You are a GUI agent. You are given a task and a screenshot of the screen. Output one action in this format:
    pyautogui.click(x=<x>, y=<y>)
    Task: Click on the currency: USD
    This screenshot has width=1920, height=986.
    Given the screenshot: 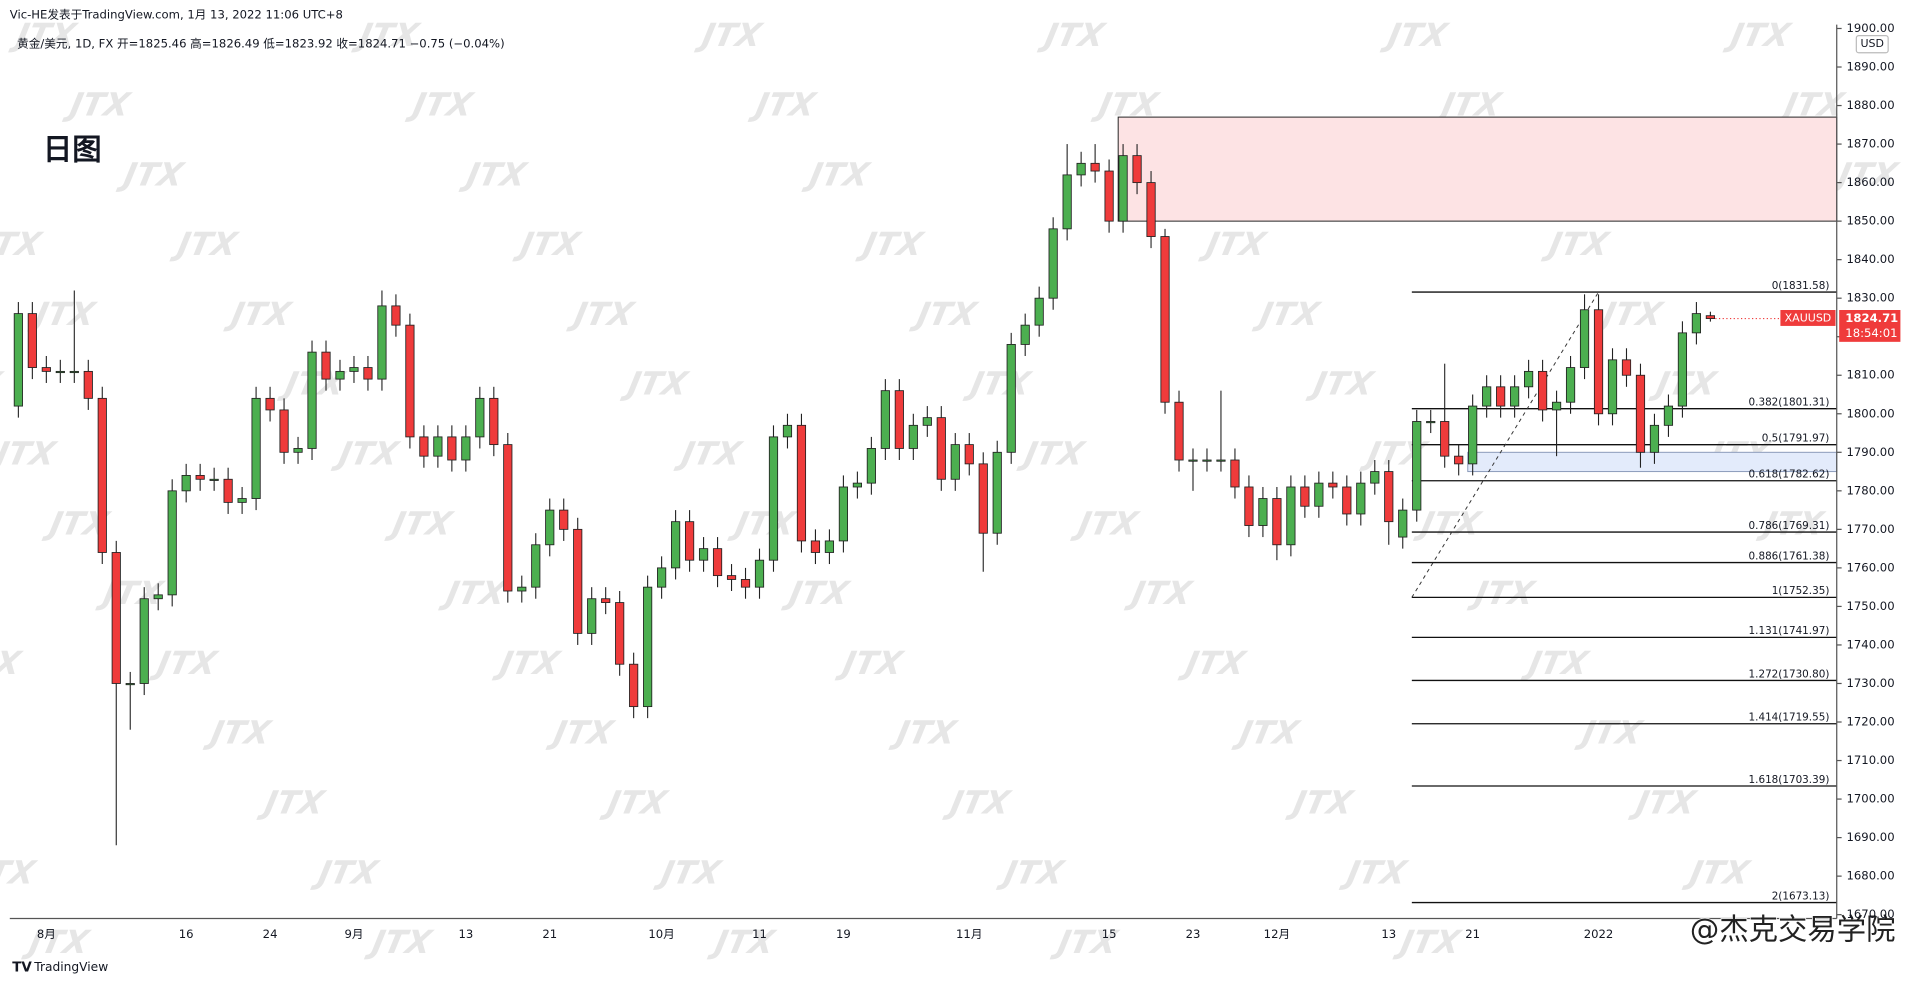 What is the action you would take?
    pyautogui.click(x=1872, y=43)
    